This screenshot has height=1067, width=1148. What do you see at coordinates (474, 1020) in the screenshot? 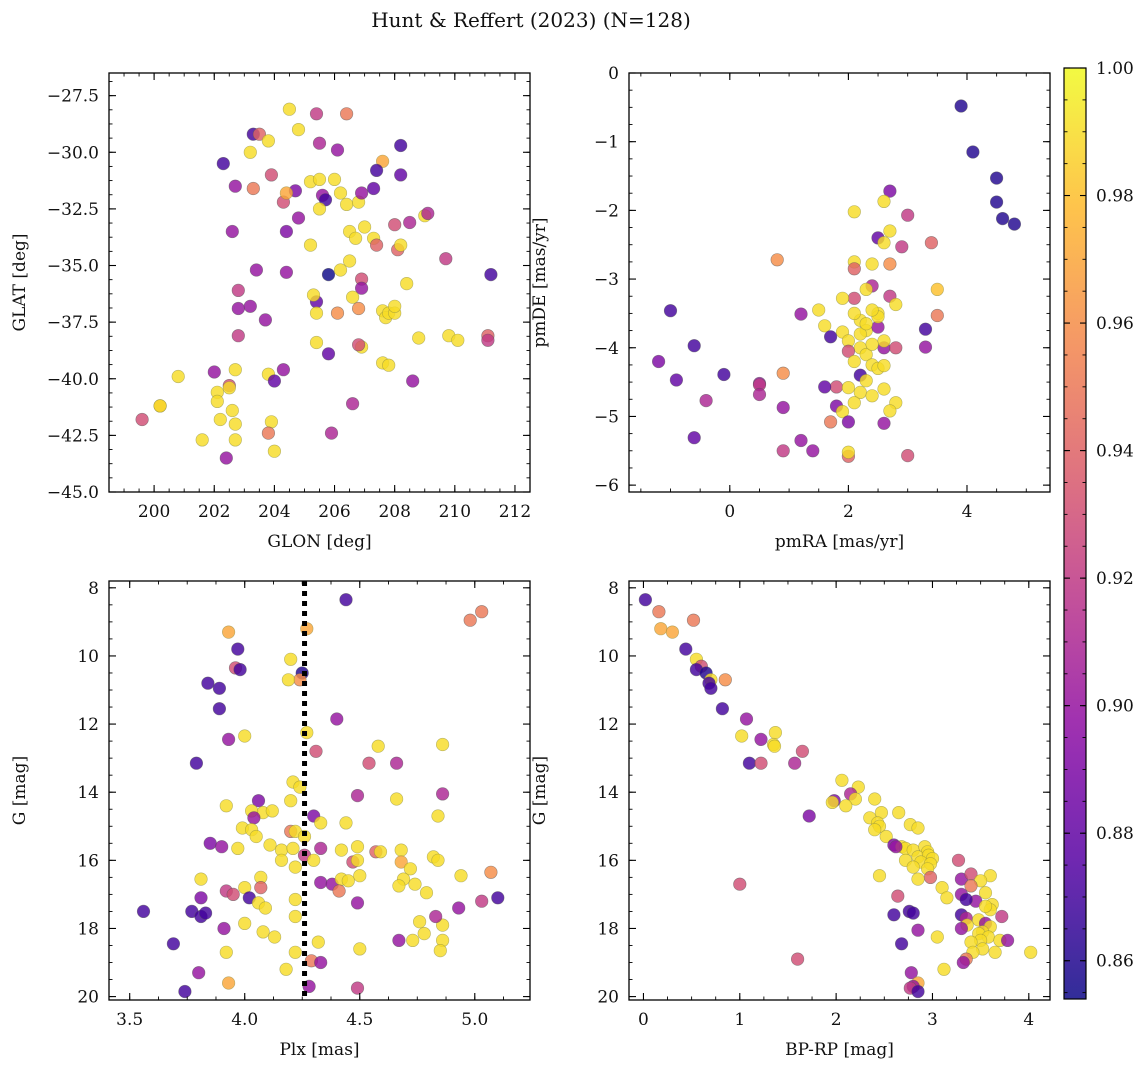
I see `x-tick-label: 5.0` at bounding box center [474, 1020].